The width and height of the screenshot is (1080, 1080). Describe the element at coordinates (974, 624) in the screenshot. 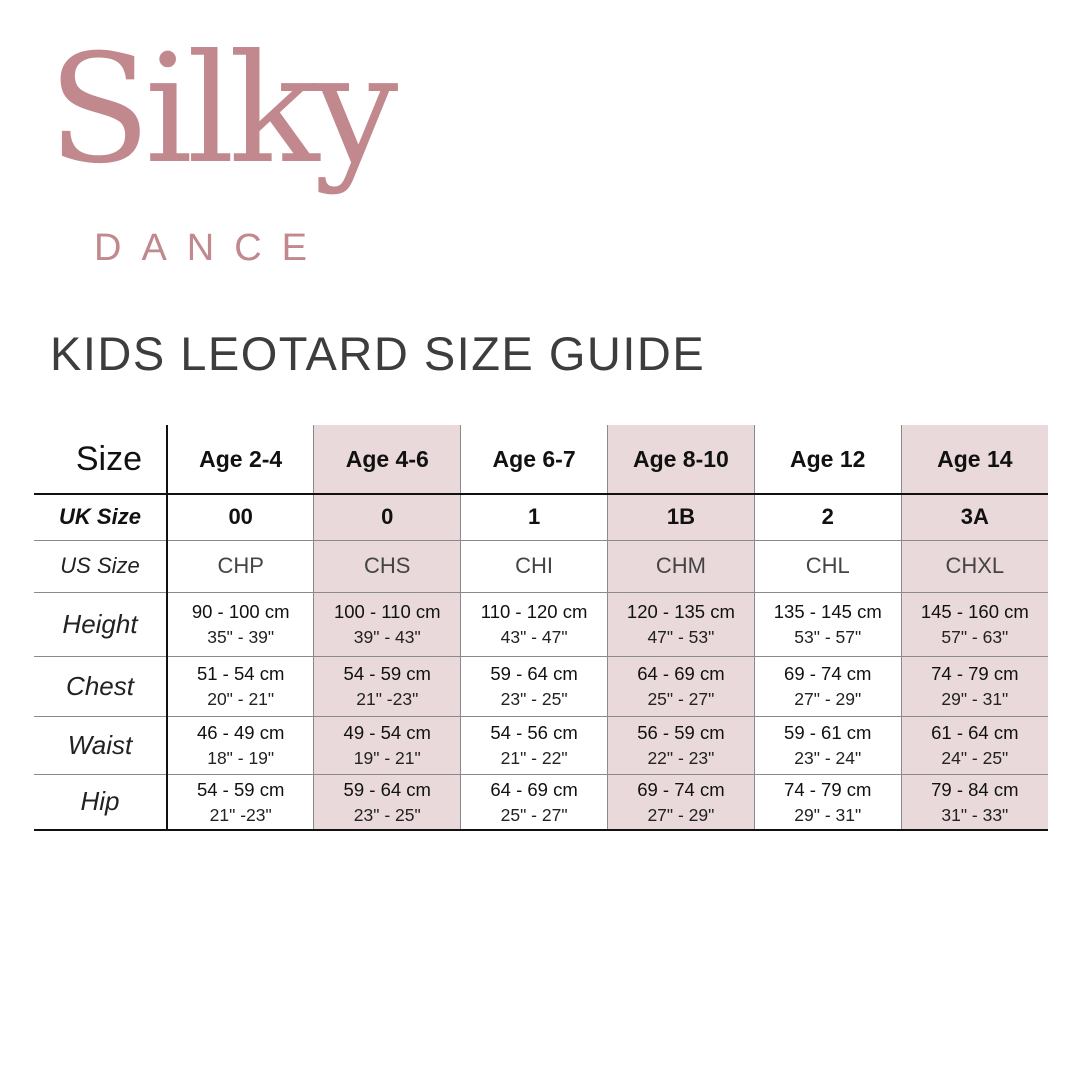

I see `table-cell: 145 - 160 cm 57" - 63"` at that location.